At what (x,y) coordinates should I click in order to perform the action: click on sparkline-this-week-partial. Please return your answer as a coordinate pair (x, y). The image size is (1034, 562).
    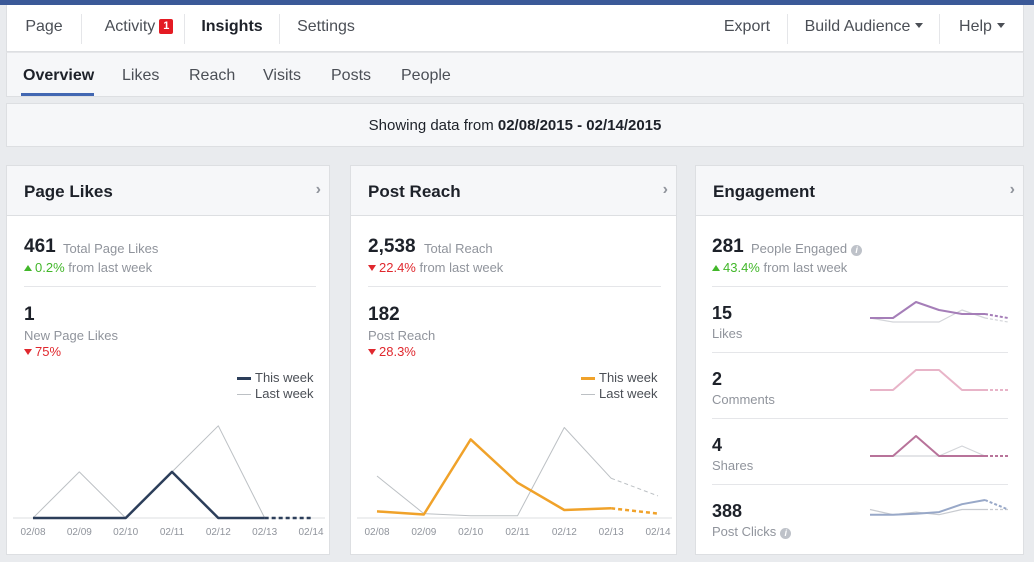
    Looking at the image, I should click on (996, 505).